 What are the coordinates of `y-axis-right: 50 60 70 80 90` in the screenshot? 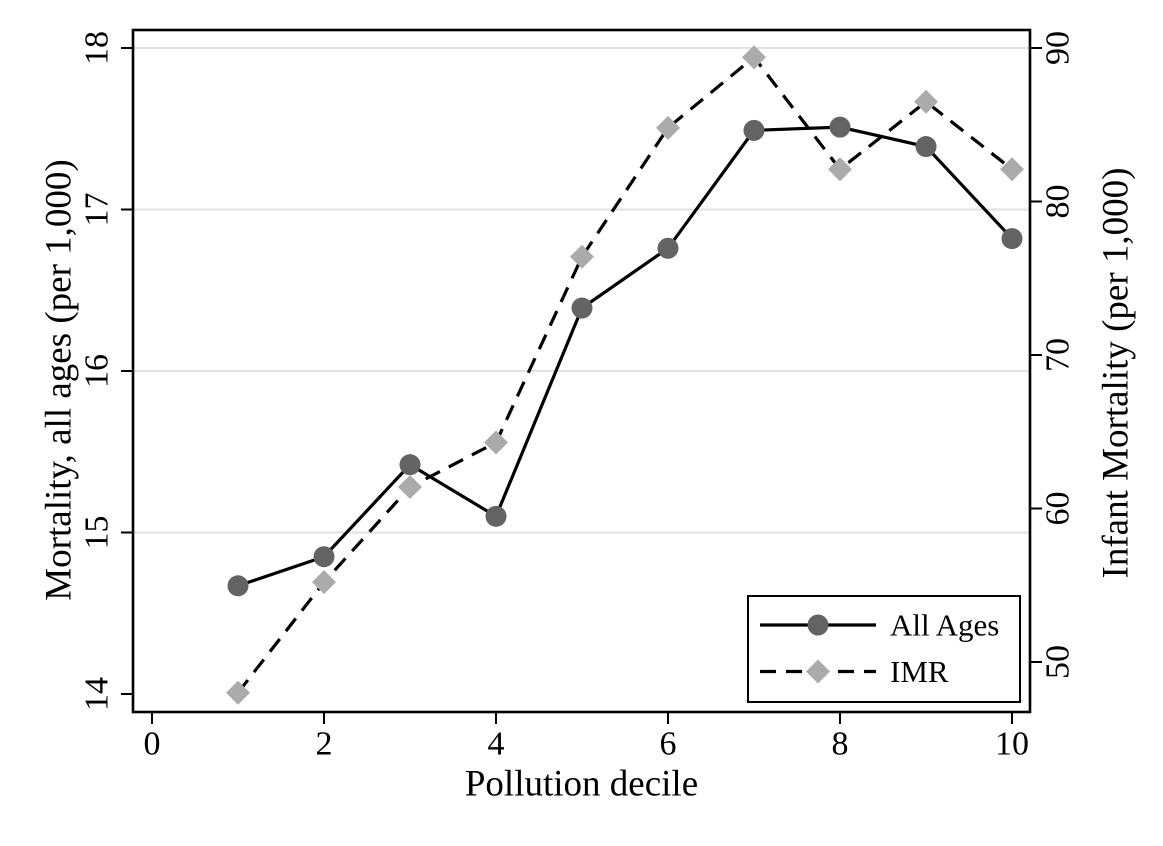 It's located at (1053, 355).